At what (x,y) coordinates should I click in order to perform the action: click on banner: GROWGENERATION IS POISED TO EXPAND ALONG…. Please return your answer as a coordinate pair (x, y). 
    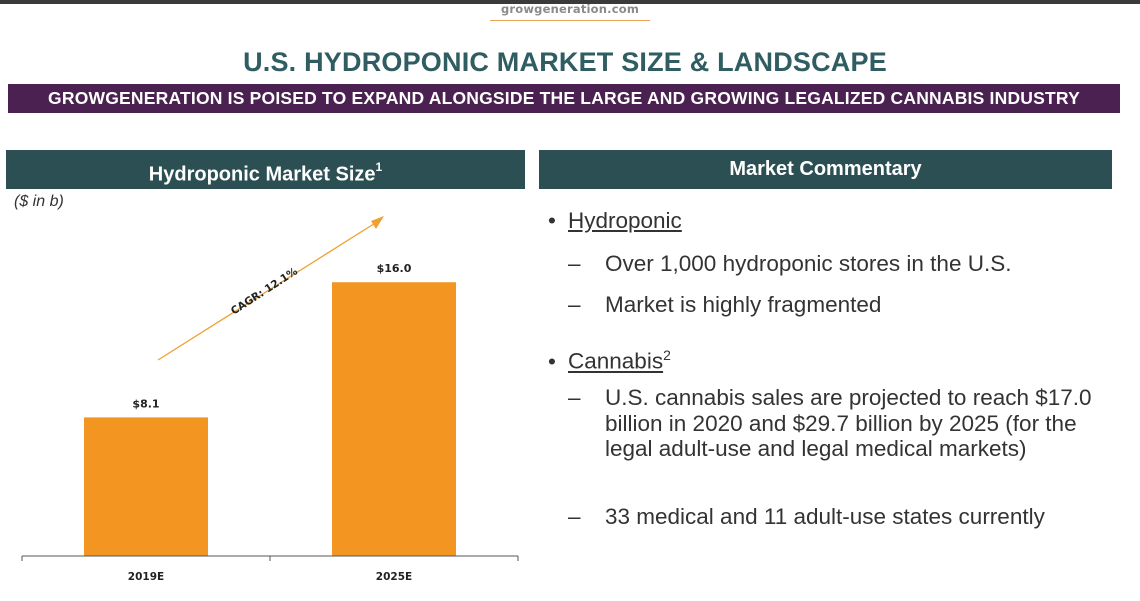
    Looking at the image, I should click on (564, 98).